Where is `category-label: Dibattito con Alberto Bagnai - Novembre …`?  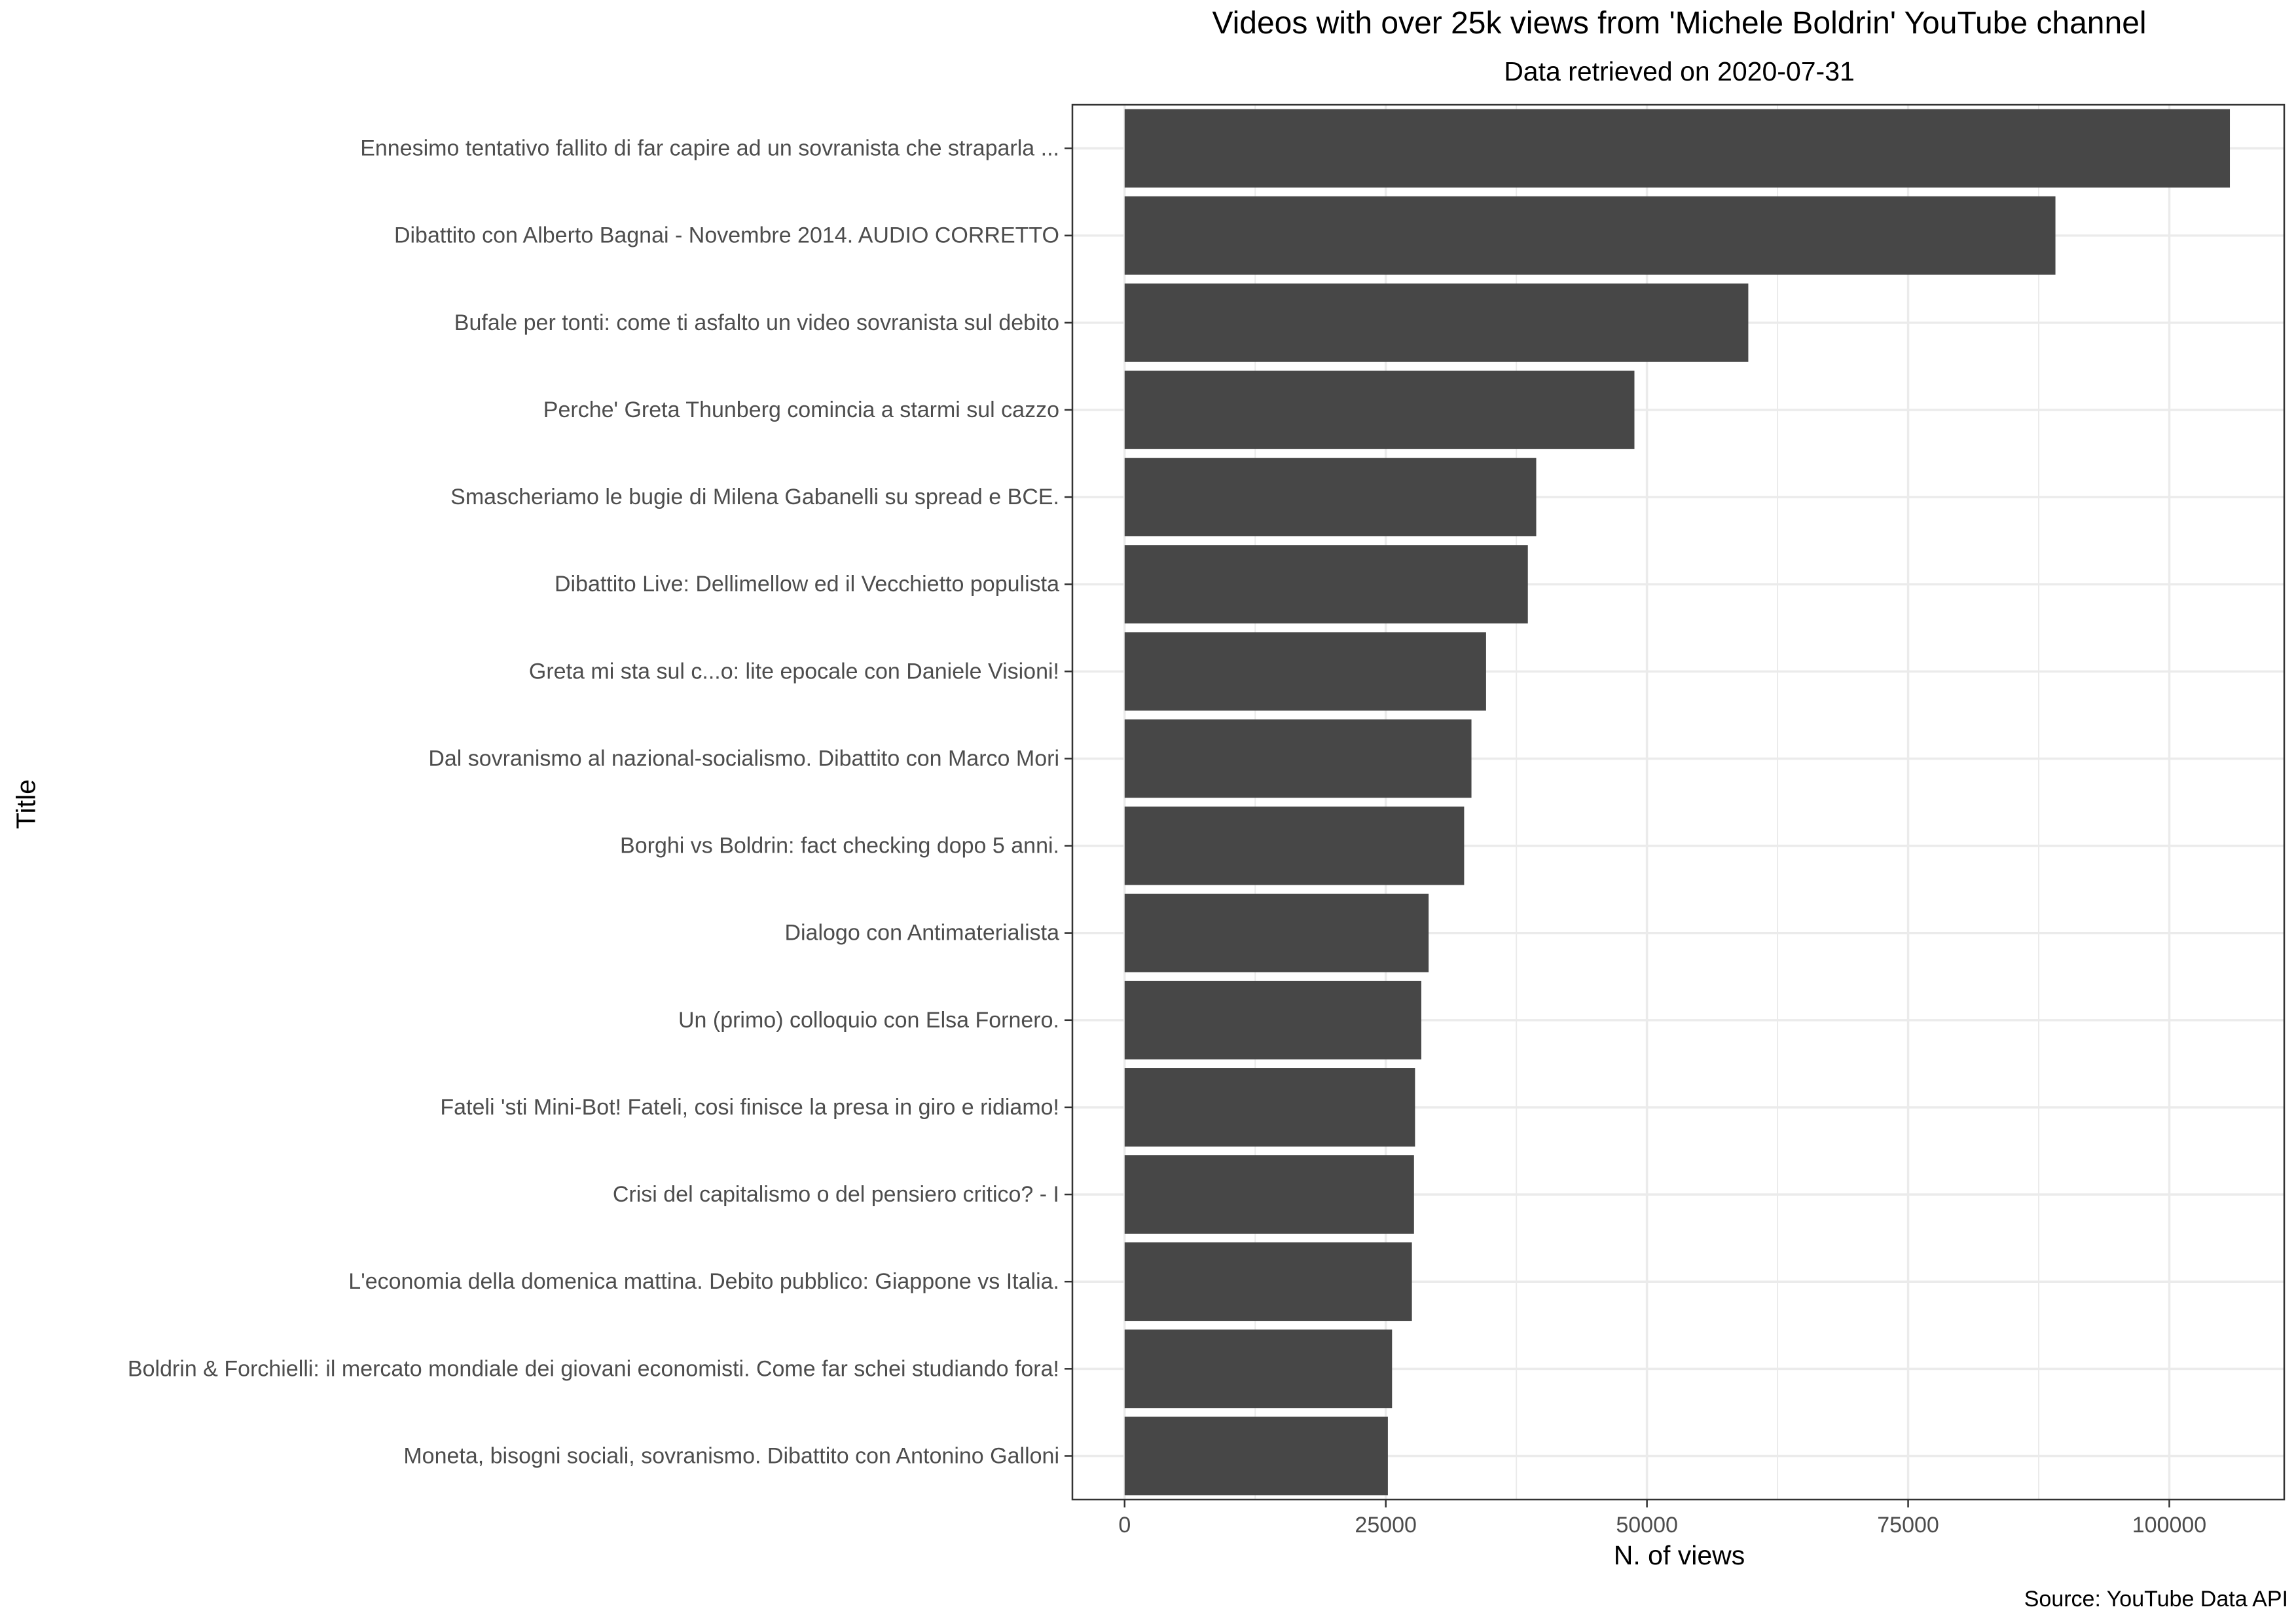
category-label: Dibattito con Alberto Bagnai - Novembre … is located at coordinates (726, 235).